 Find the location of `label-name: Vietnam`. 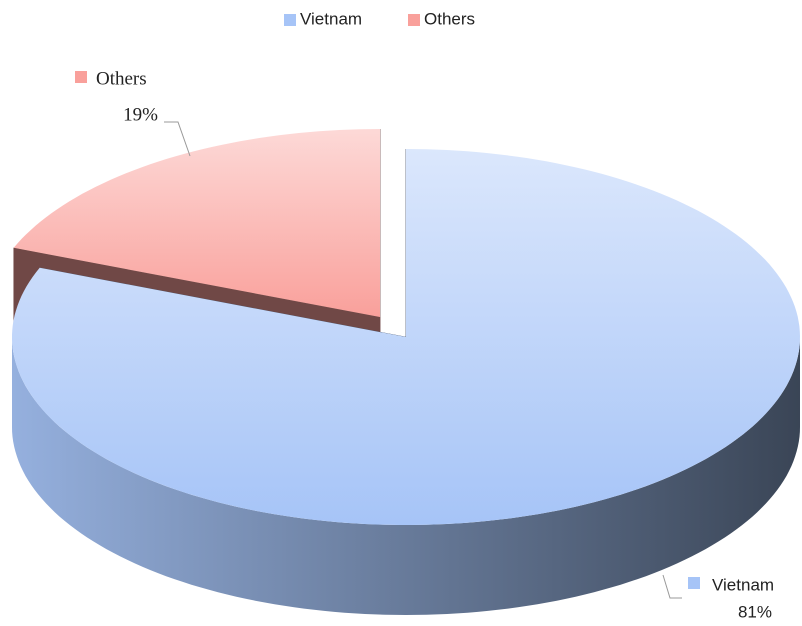

label-name: Vietnam is located at coordinates (743, 584).